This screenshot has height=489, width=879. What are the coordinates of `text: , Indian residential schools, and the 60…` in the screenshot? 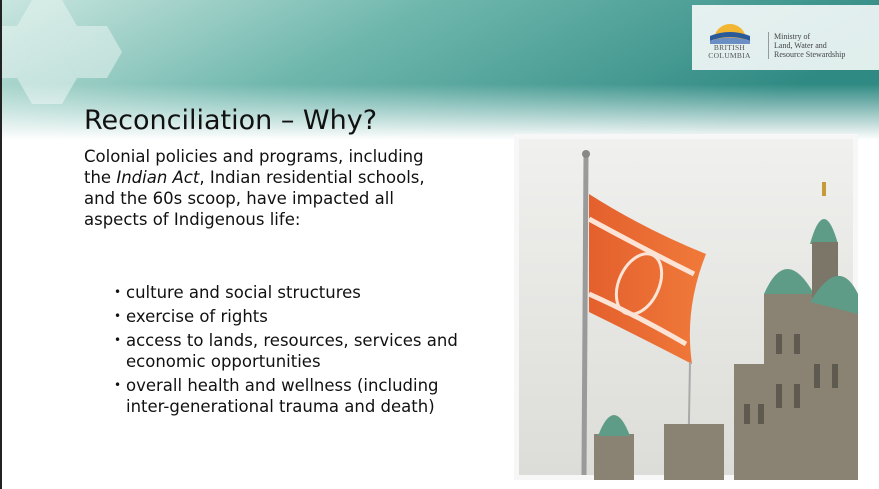 It's located at (254, 198).